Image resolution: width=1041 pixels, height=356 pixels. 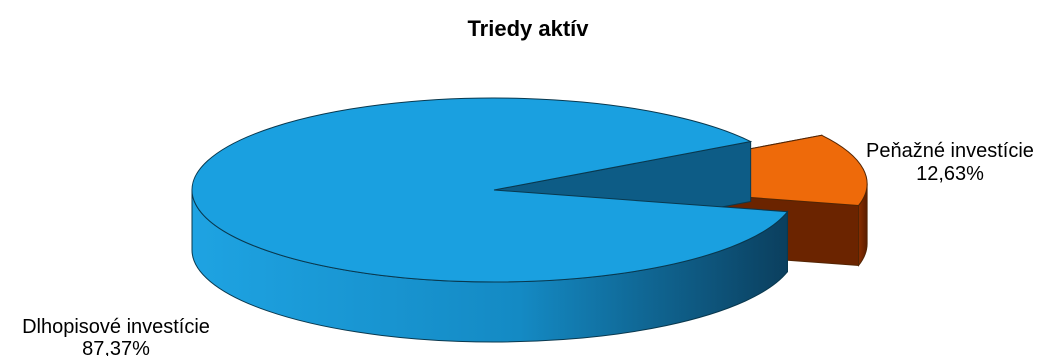 What do you see at coordinates (116, 347) in the screenshot?
I see `slice-value-dlhopisové-investície: 87,37%` at bounding box center [116, 347].